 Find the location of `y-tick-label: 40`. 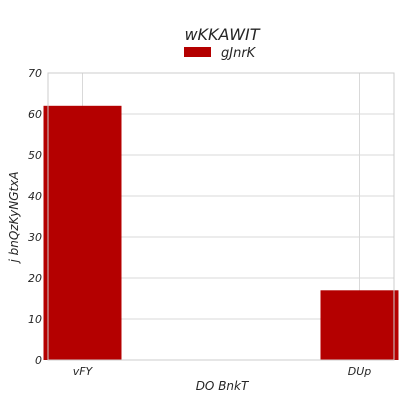

y-tick-label: 40 is located at coordinates (35, 196).